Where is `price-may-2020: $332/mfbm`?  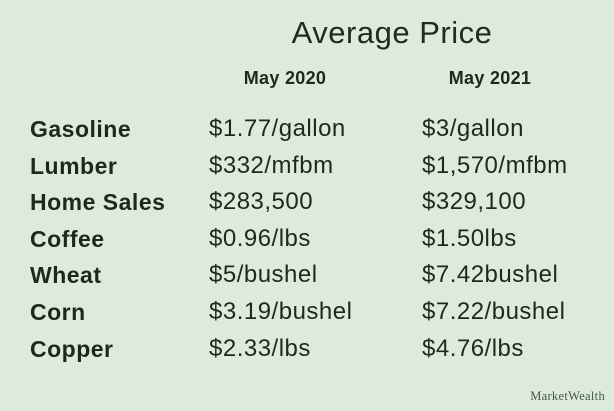 price-may-2020: $332/mfbm is located at coordinates (271, 165).